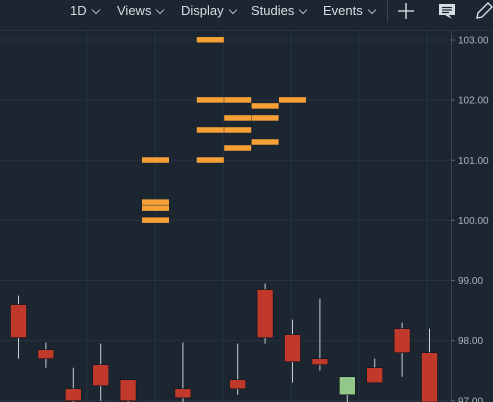  I want to click on interval-label: 1D, so click(78, 10).